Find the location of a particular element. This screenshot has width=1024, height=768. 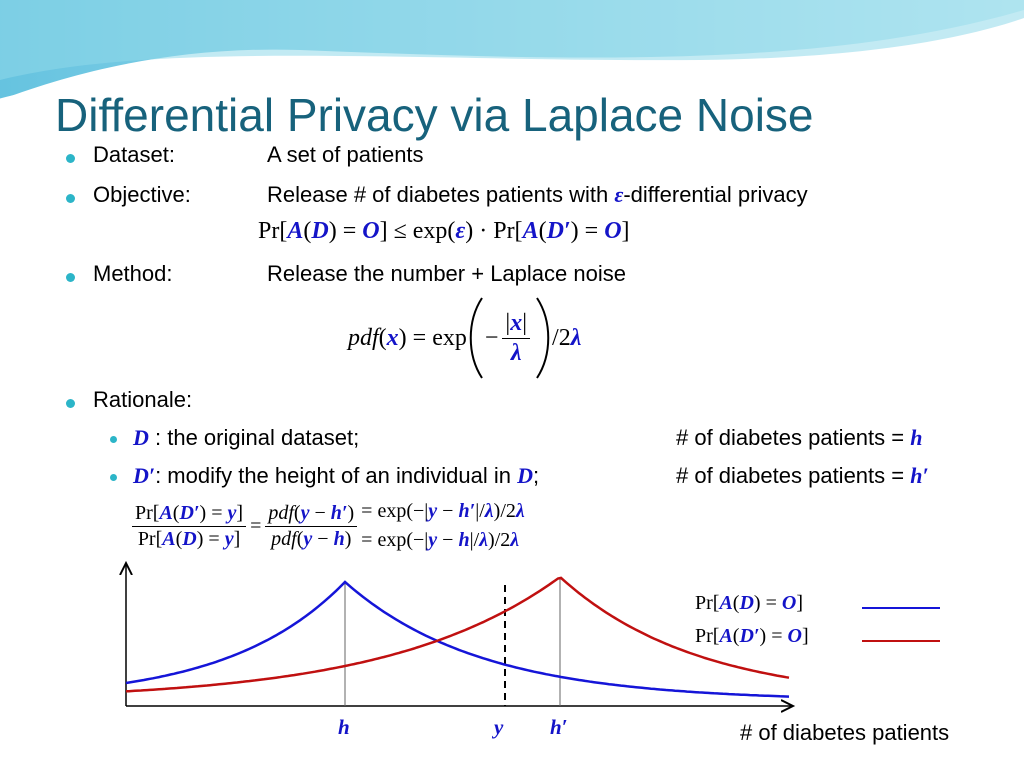

text-run: x is located at coordinates (516, 322).